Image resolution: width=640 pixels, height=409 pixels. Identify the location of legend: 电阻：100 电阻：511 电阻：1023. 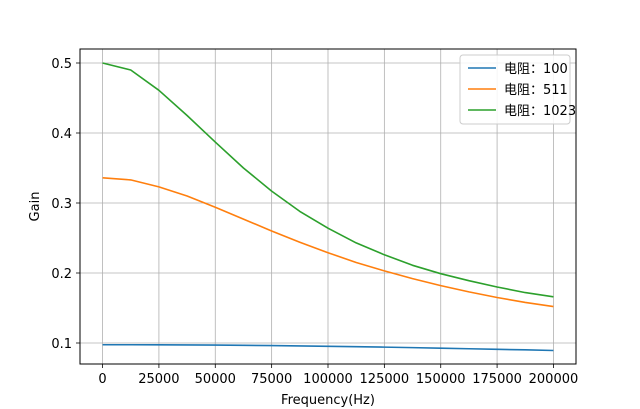
(517, 89).